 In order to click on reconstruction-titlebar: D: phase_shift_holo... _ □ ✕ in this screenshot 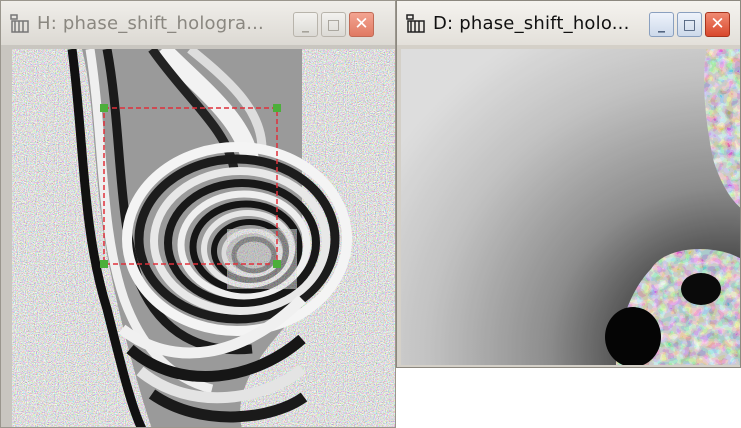, I will do `click(568, 23)`.